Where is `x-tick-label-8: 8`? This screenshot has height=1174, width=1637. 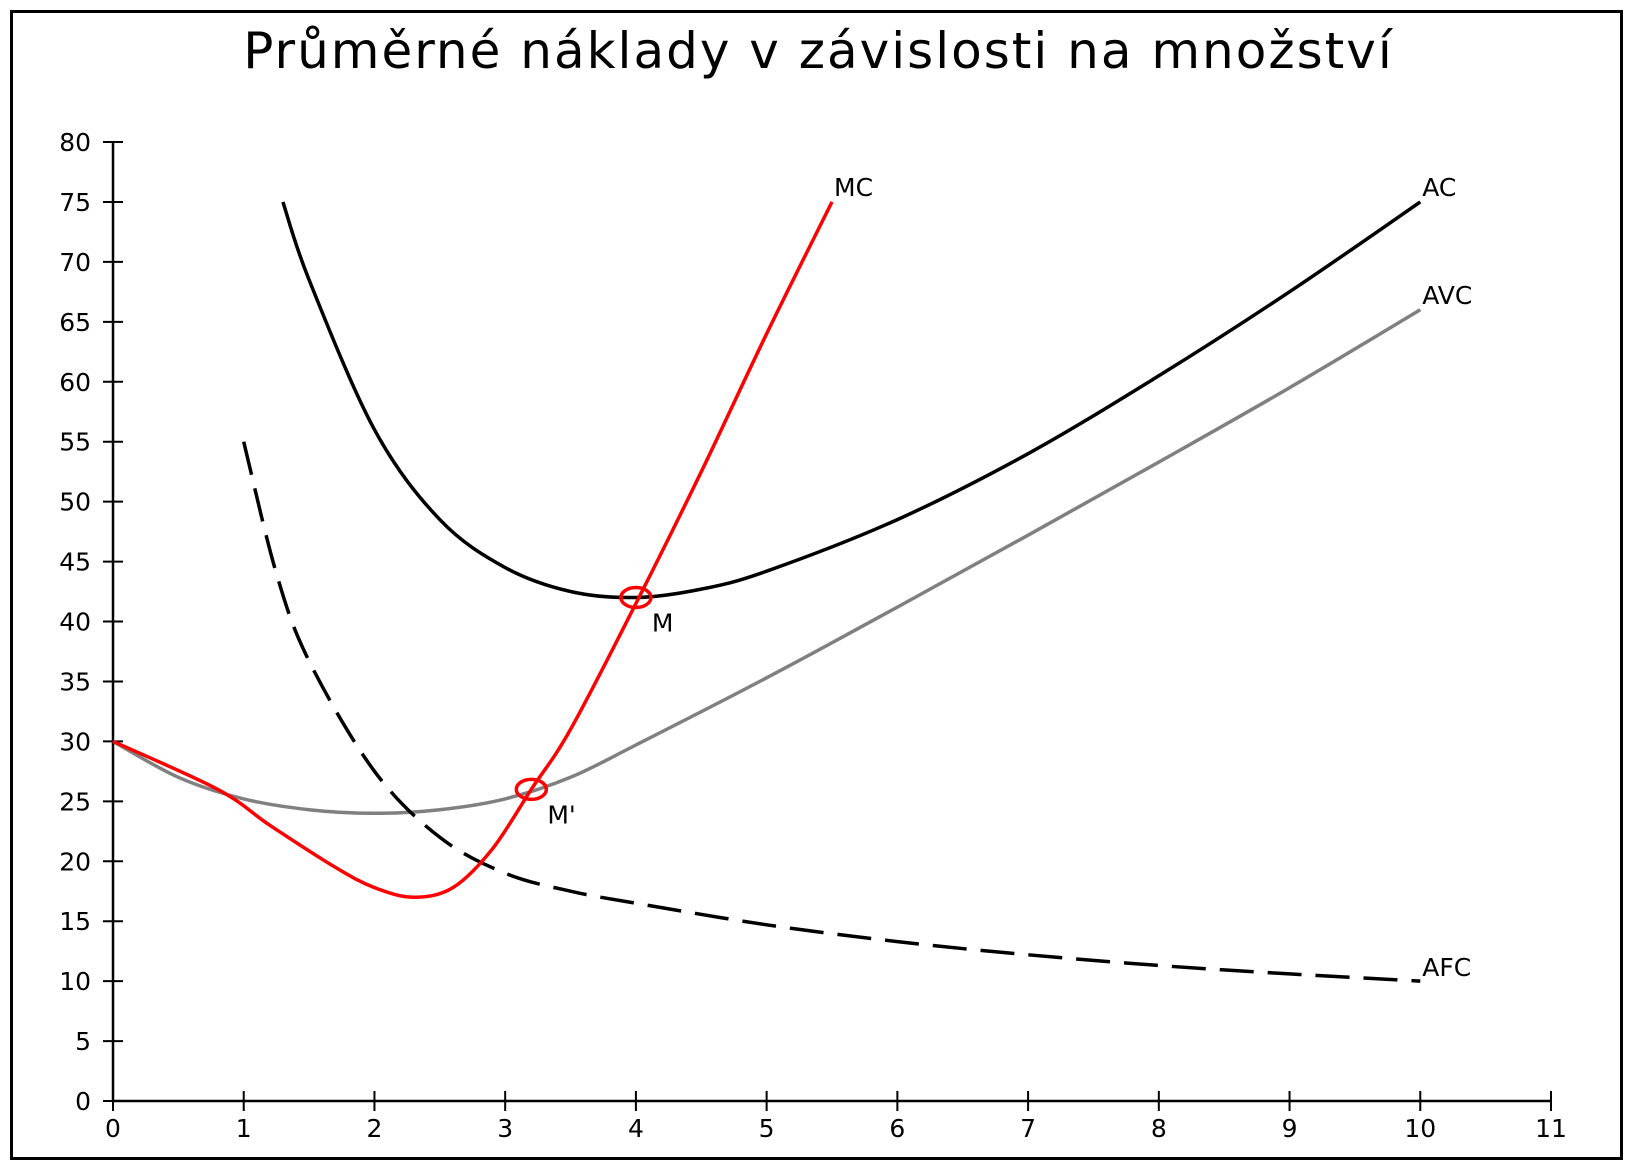 x-tick-label-8: 8 is located at coordinates (1159, 1128).